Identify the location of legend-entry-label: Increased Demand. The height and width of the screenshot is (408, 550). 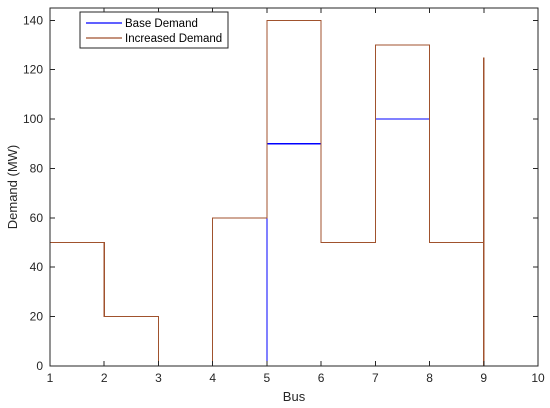
(173, 39).